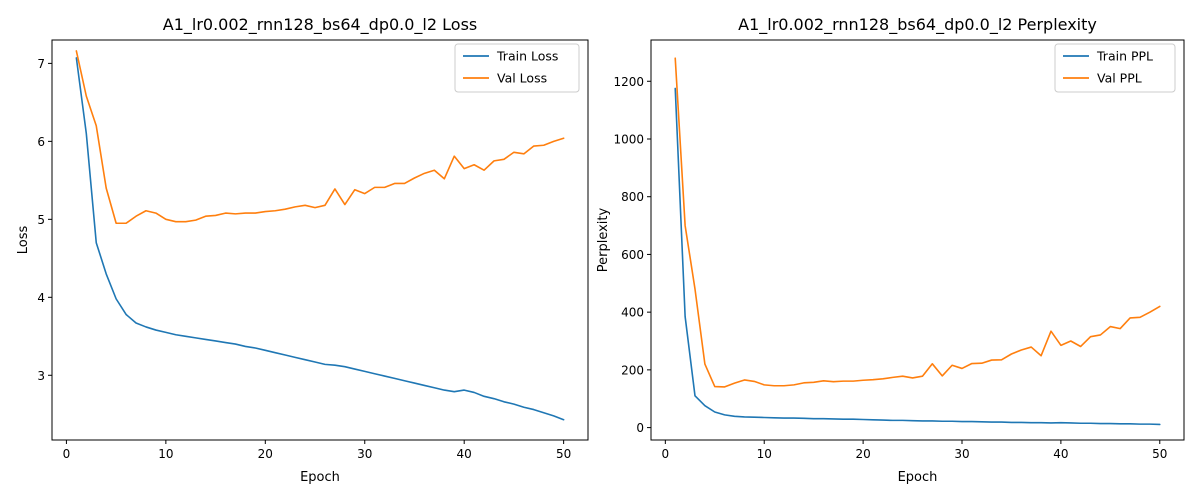  Describe the element at coordinates (632, 313) in the screenshot. I see `y-tick-label: 400` at that location.